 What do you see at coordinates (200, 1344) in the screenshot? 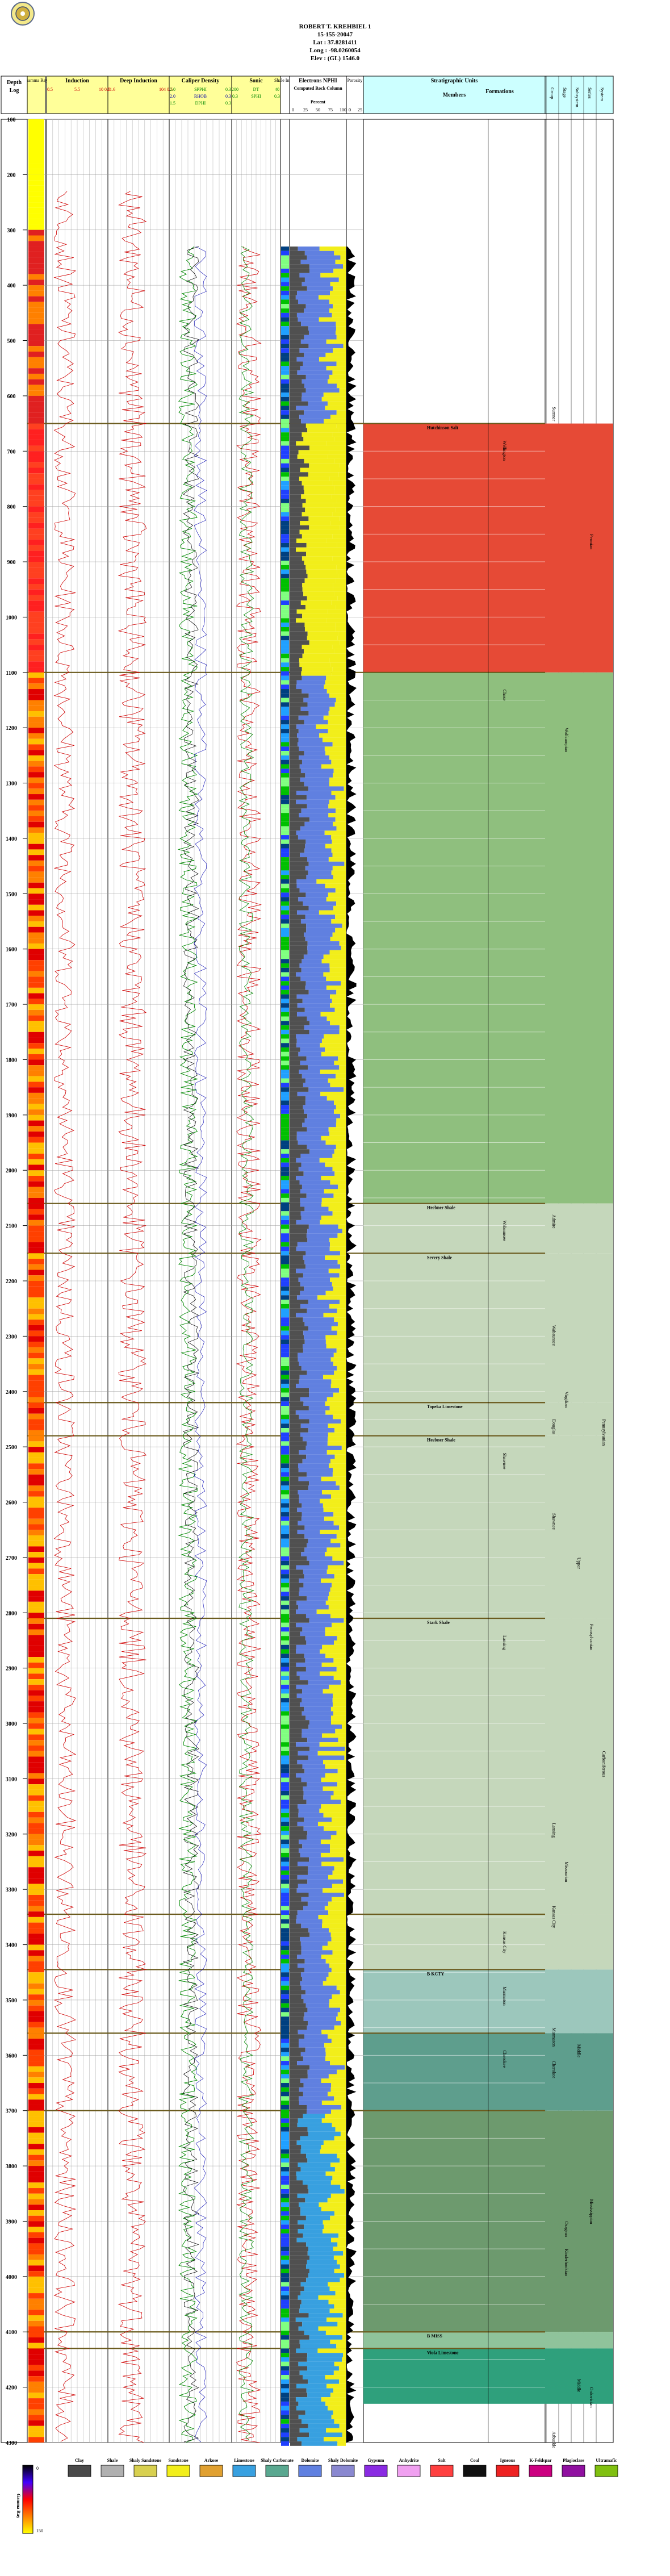
I see `neutron-curve` at bounding box center [200, 1344].